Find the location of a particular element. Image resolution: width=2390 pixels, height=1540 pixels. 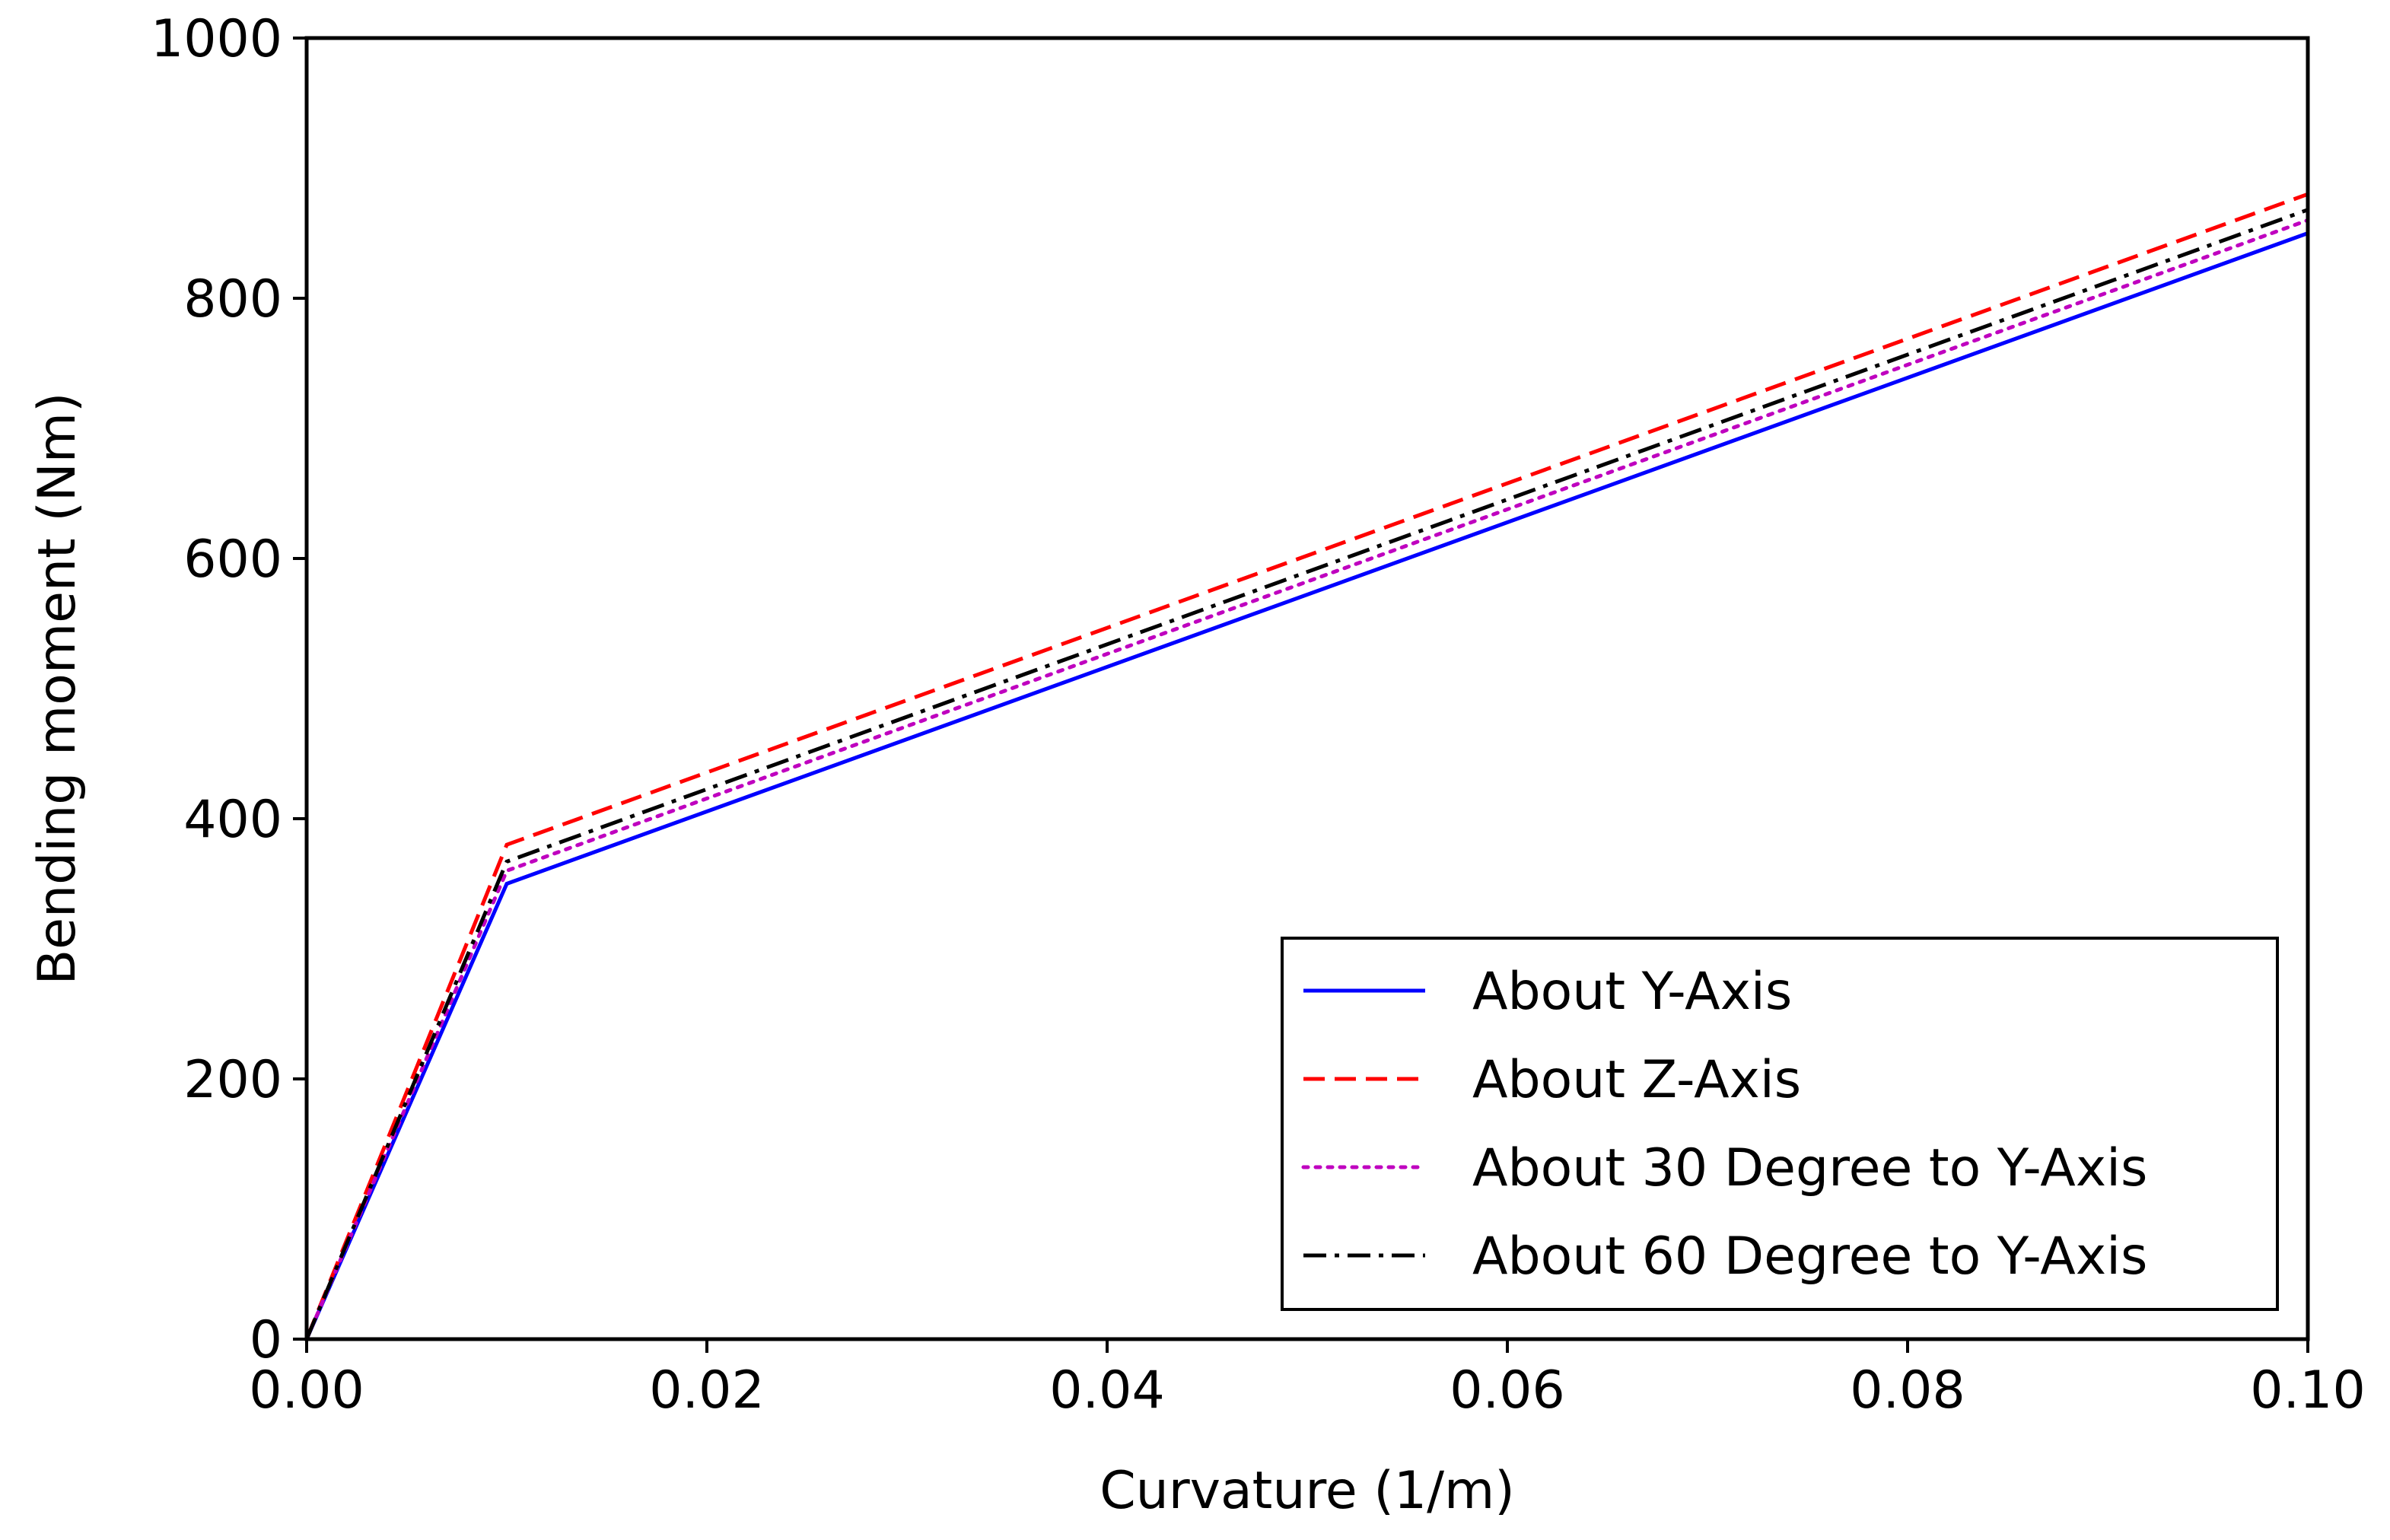

y-tick-label: 0 is located at coordinates (266, 1340).